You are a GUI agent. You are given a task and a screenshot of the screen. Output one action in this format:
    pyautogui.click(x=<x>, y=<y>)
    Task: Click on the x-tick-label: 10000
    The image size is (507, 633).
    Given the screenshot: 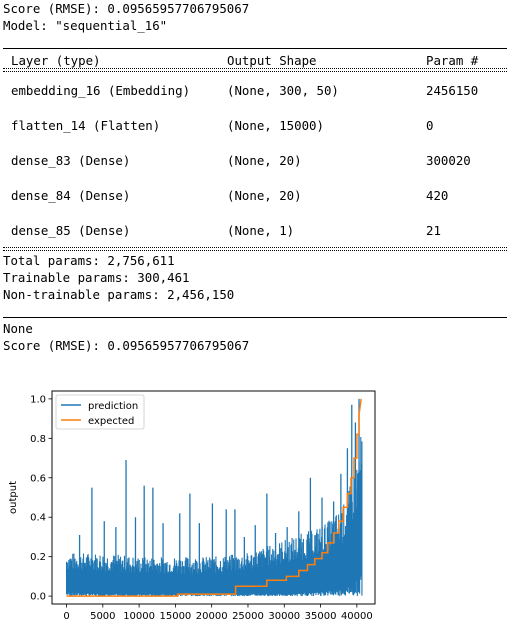 What is the action you would take?
    pyautogui.click(x=139, y=616)
    